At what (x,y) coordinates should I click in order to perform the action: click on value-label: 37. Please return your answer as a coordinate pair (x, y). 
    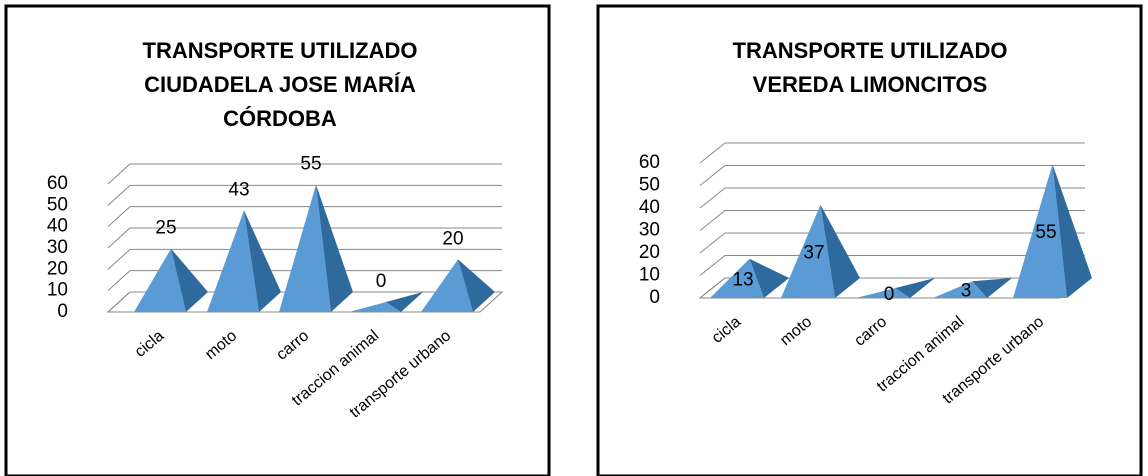
    Looking at the image, I should click on (813, 252).